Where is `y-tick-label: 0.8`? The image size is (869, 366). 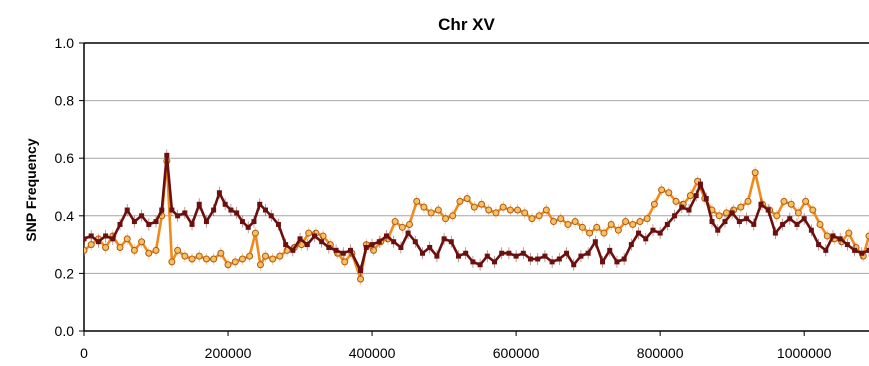
y-tick-label: 0.8 is located at coordinates (65, 101).